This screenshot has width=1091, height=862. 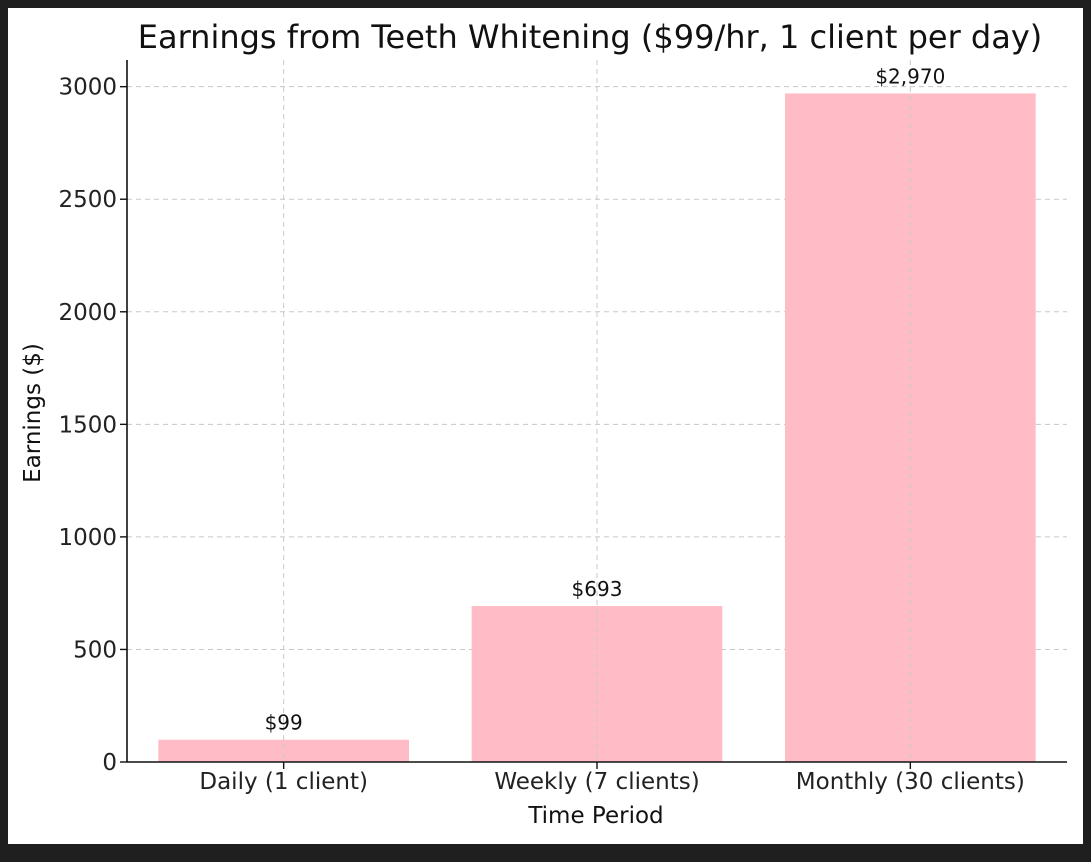 What do you see at coordinates (284, 723) in the screenshot?
I see `bar-value-label: $99` at bounding box center [284, 723].